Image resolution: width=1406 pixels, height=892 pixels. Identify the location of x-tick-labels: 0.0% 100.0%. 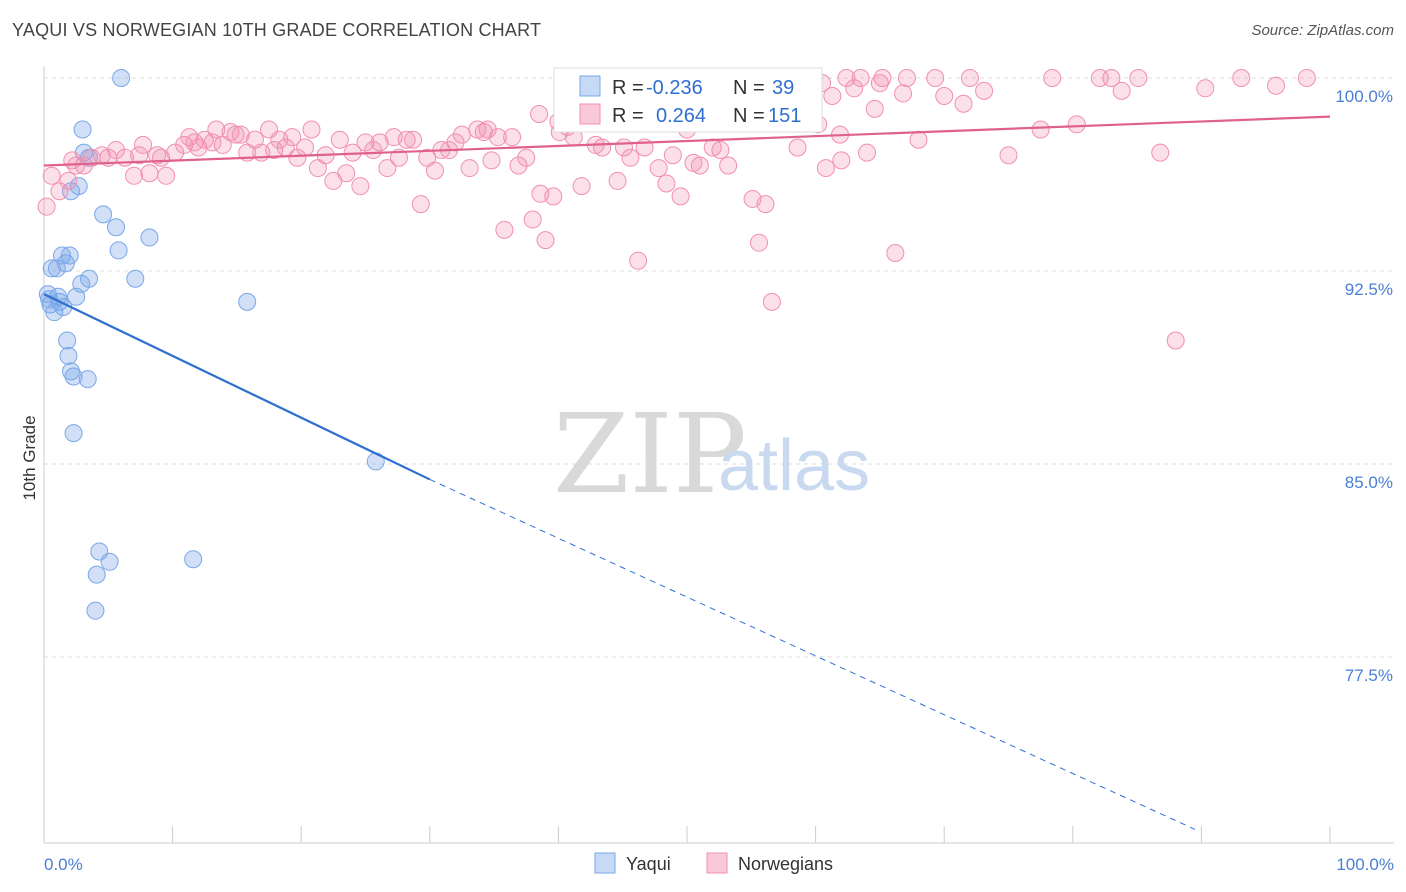
(719, 864).